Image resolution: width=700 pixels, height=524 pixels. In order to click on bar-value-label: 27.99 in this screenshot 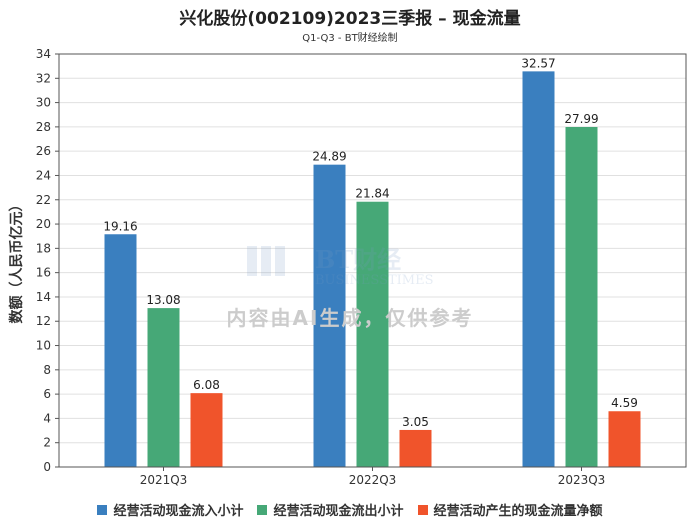, I will do `click(581, 119)`.